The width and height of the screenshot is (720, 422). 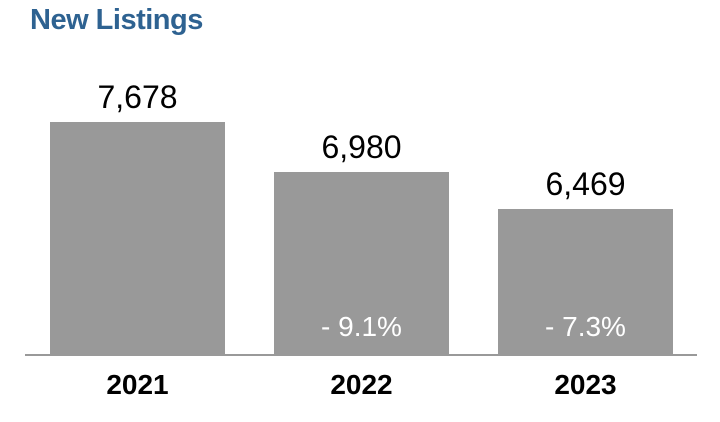 I want to click on bar-2022, so click(x=361, y=263).